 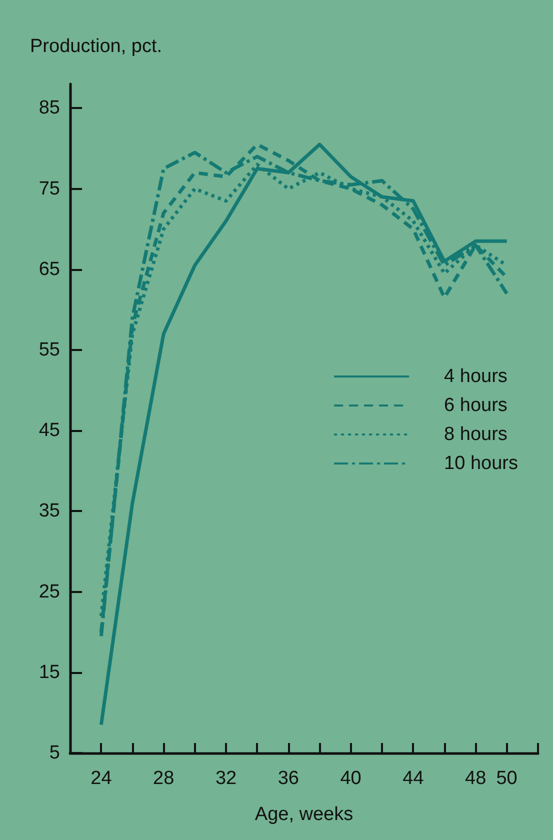 I want to click on x-axis-title: Age, weeks, so click(x=304, y=814).